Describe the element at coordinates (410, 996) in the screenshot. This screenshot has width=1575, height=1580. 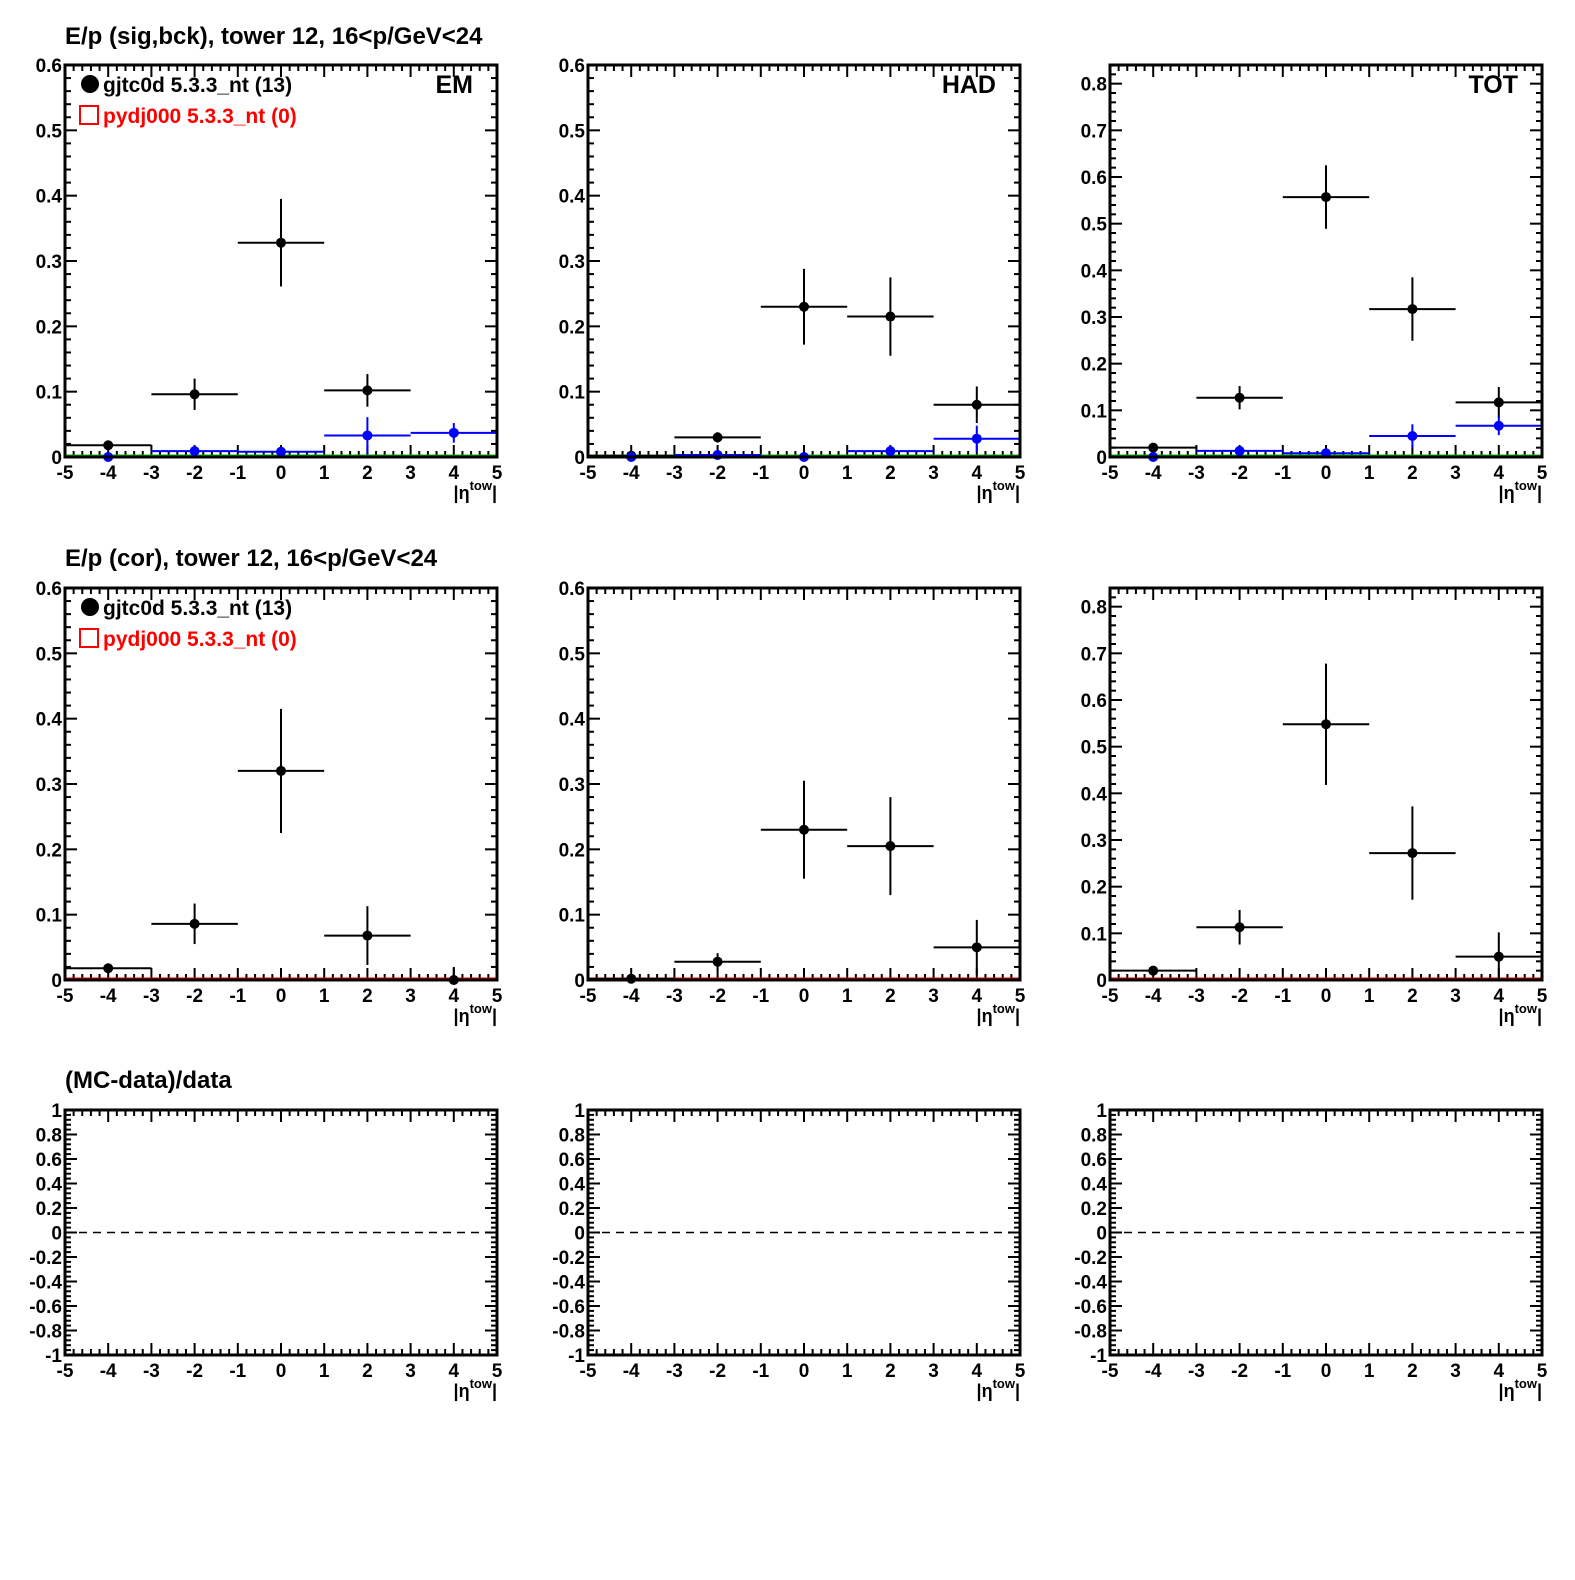
I see `x-tick-label: 3` at that location.